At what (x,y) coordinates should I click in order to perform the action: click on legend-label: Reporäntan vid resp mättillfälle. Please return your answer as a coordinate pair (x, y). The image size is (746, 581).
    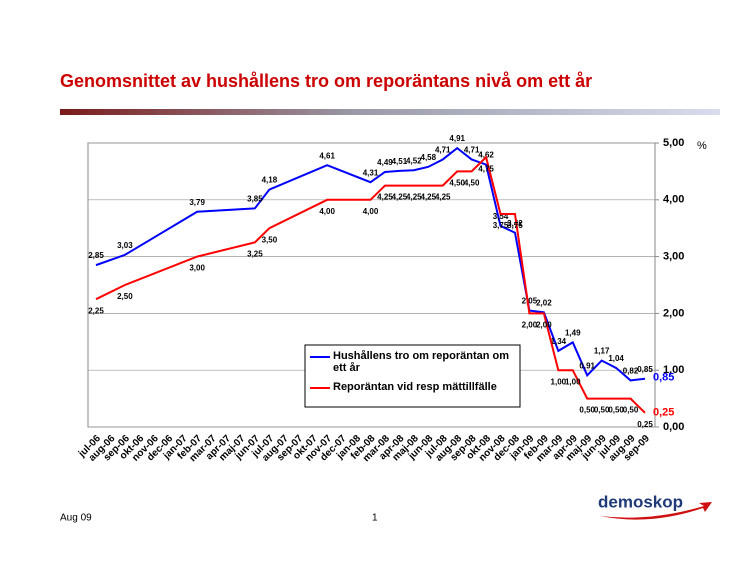
    Looking at the image, I should click on (415, 387).